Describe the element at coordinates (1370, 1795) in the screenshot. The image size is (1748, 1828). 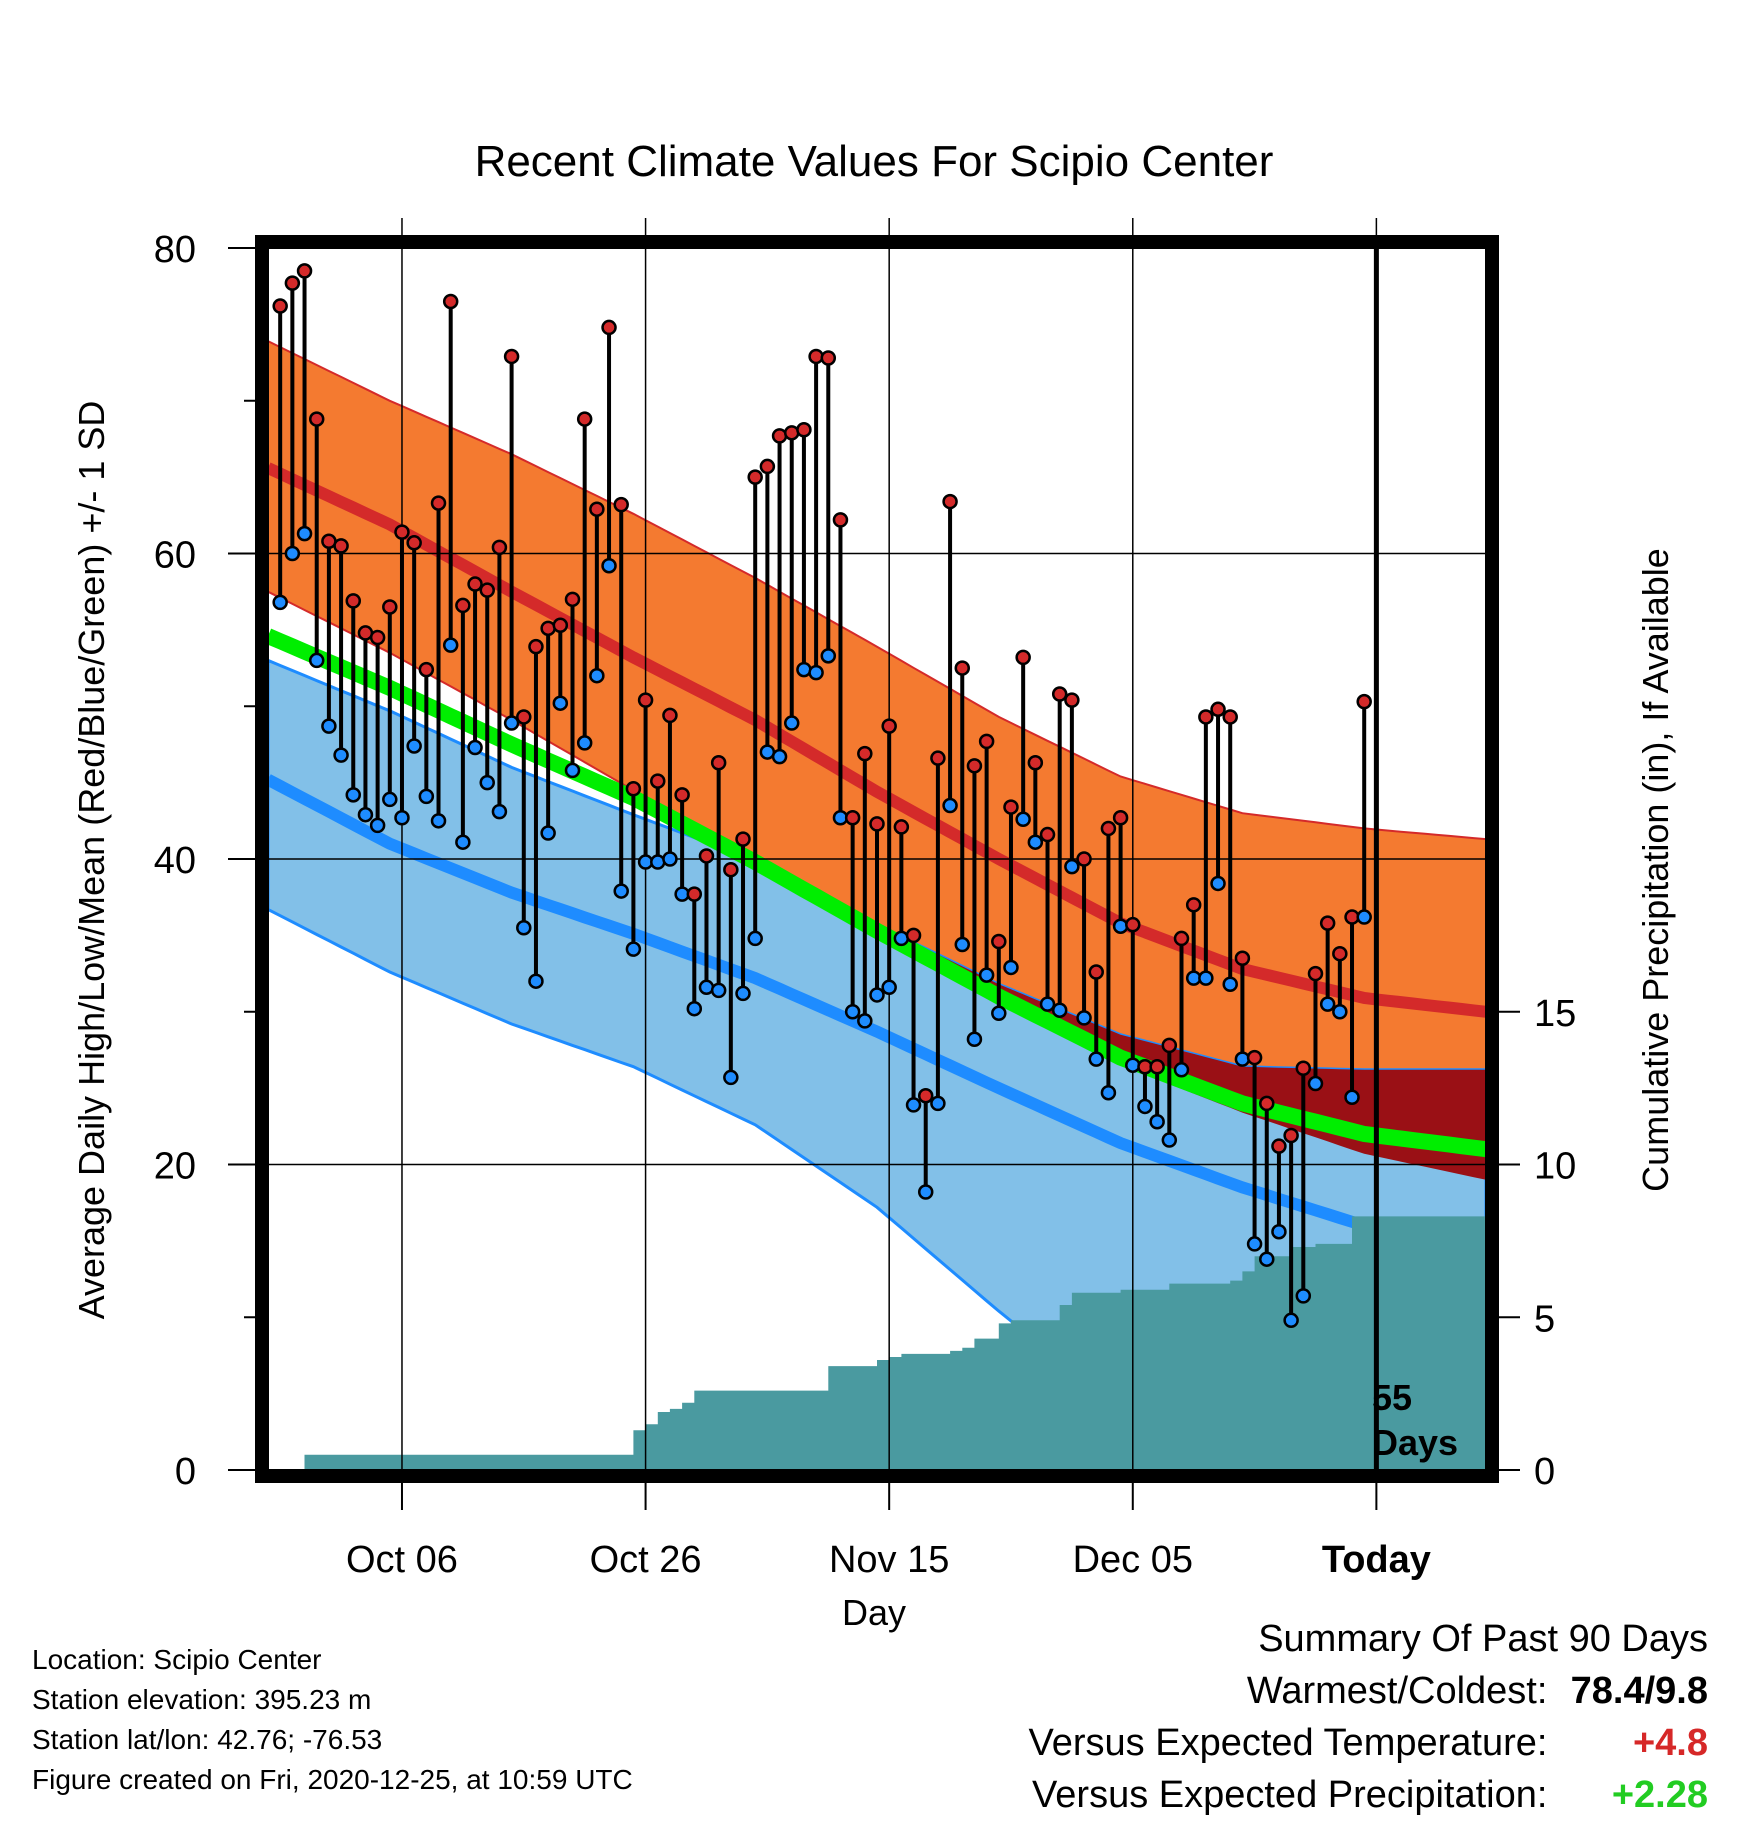
I see `summary-precipitation: Versus Expected Precipitation: +2.28` at that location.